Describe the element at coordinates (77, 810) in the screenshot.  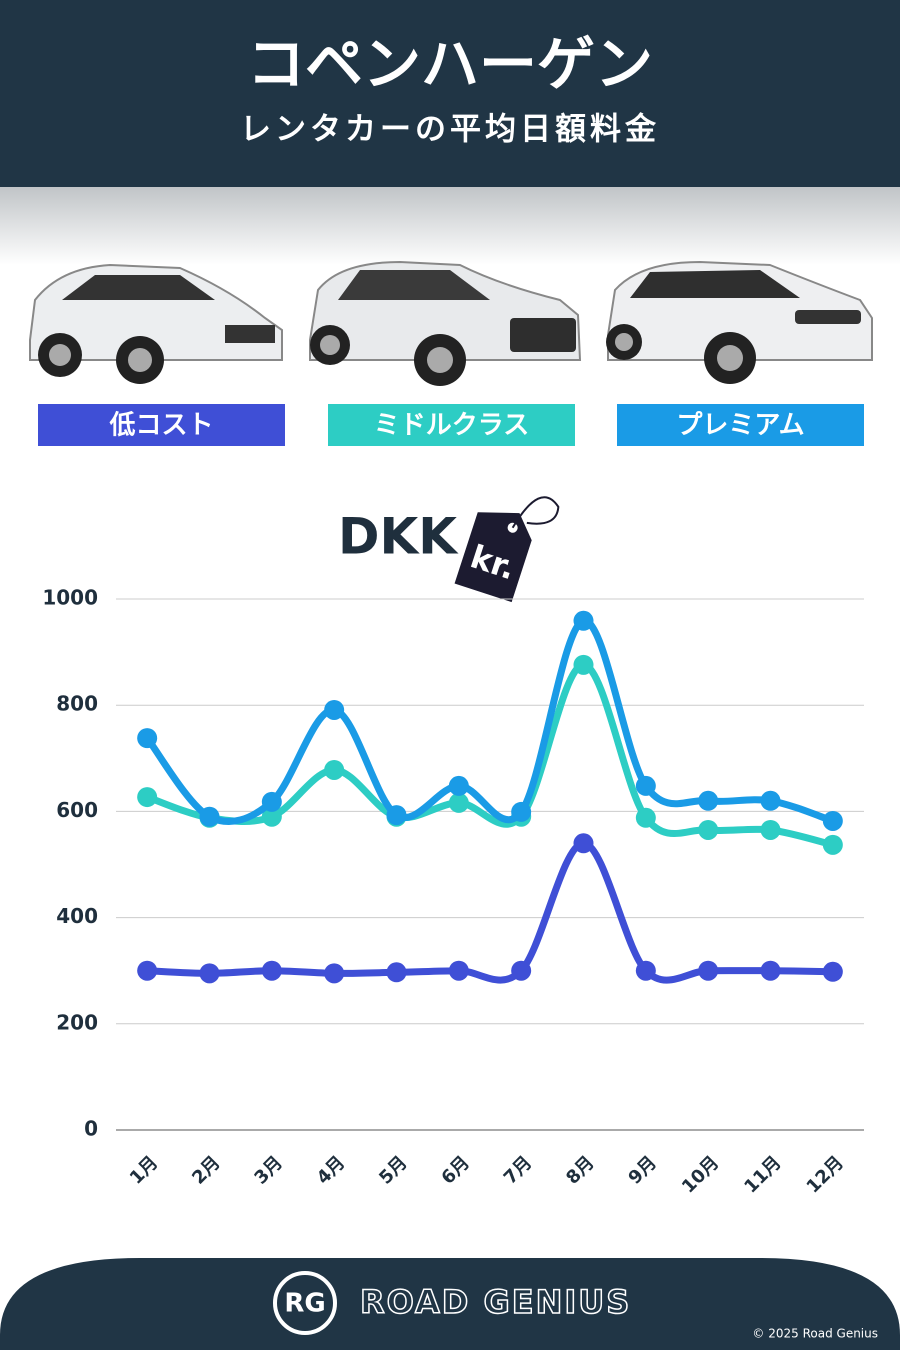
I see `y-tick-label: 600` at that location.